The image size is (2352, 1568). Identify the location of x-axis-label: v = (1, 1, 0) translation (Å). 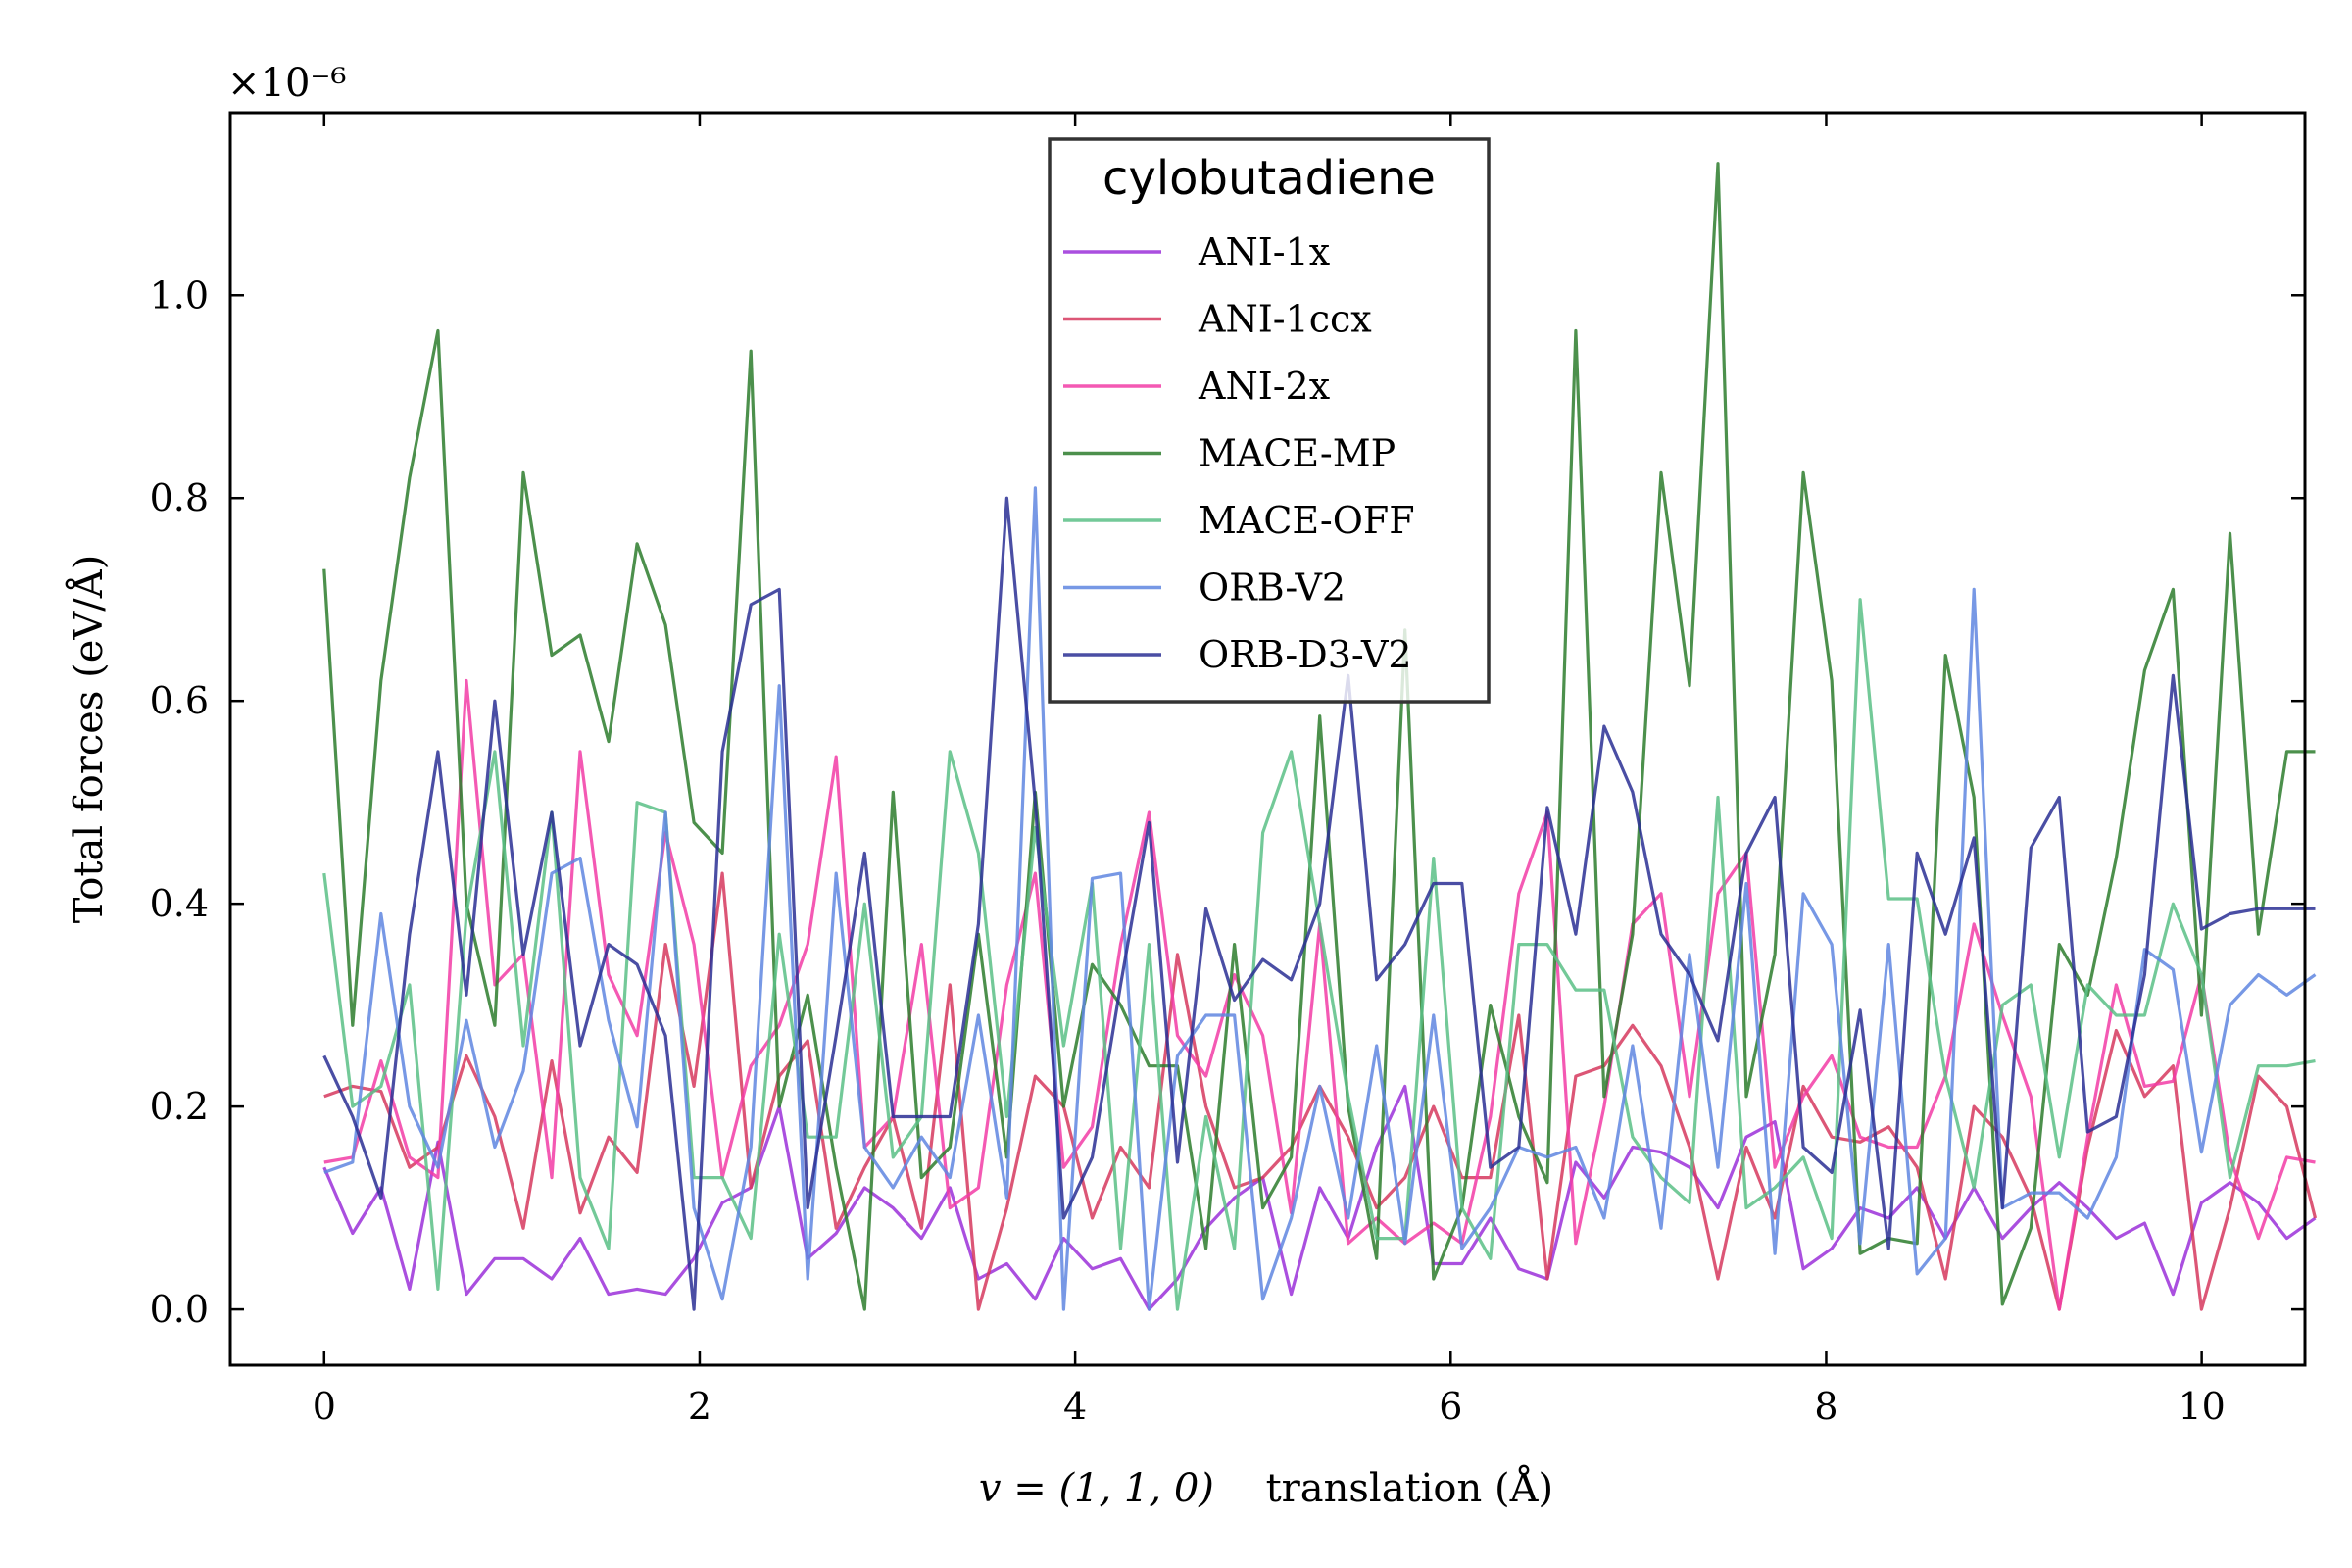
(1266, 1488).